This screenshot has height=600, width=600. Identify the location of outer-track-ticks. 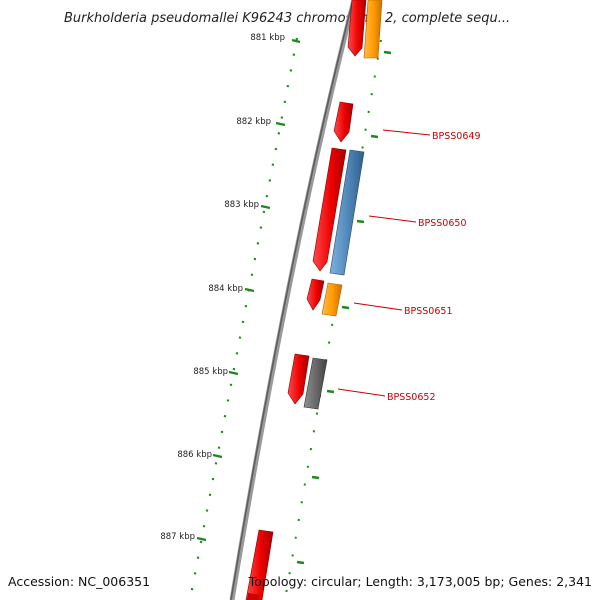
(344, 307).